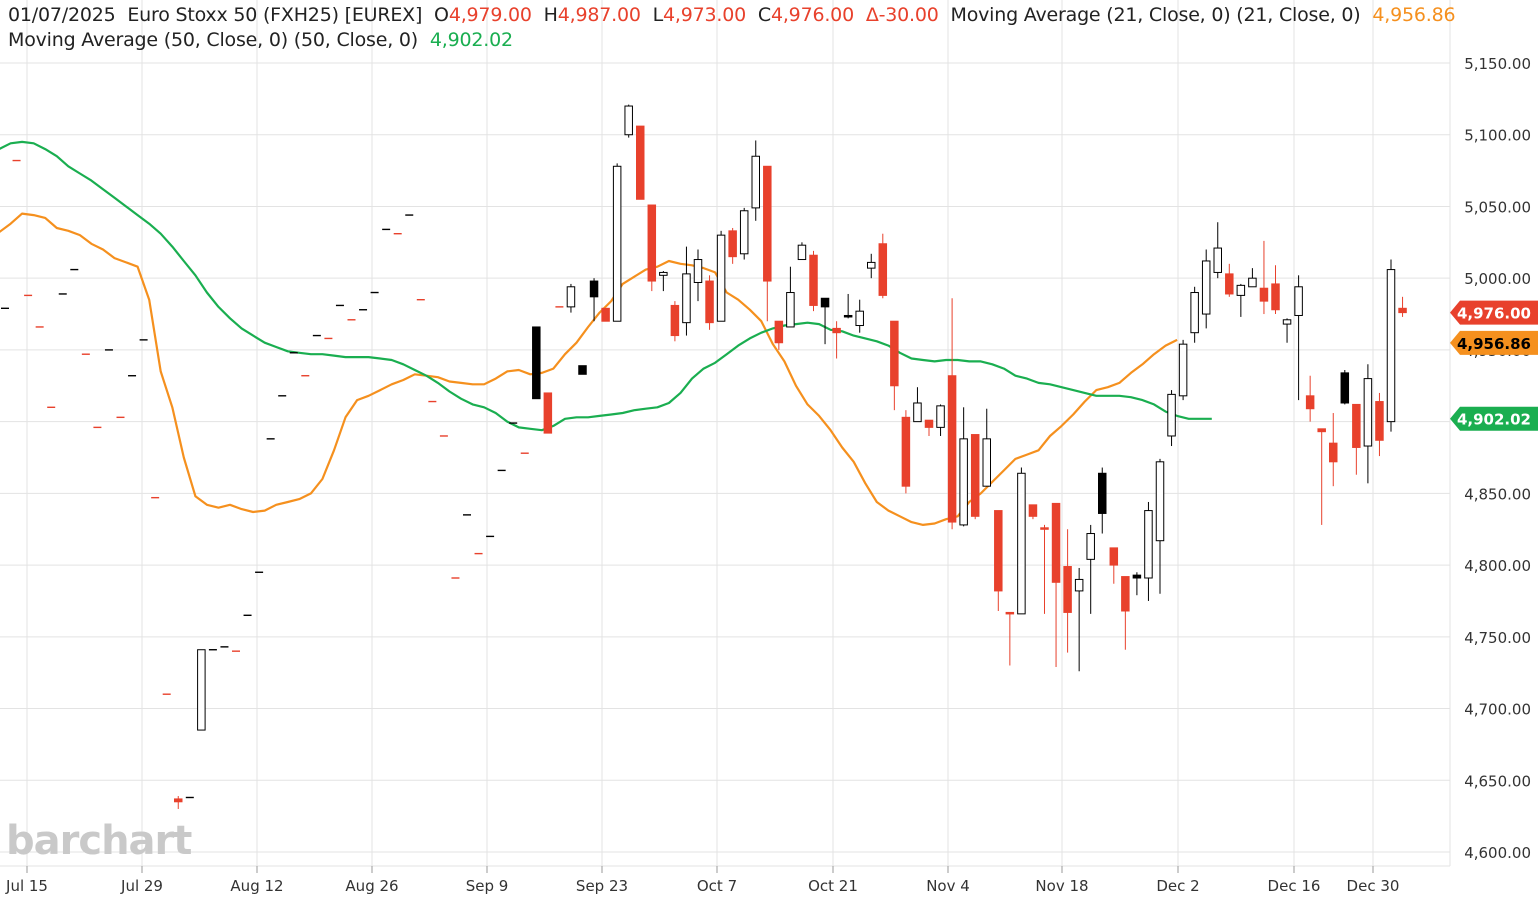 The image size is (1538, 907). Describe the element at coordinates (1497, 853) in the screenshot. I see `y-tick-label: 4,600.00` at that location.